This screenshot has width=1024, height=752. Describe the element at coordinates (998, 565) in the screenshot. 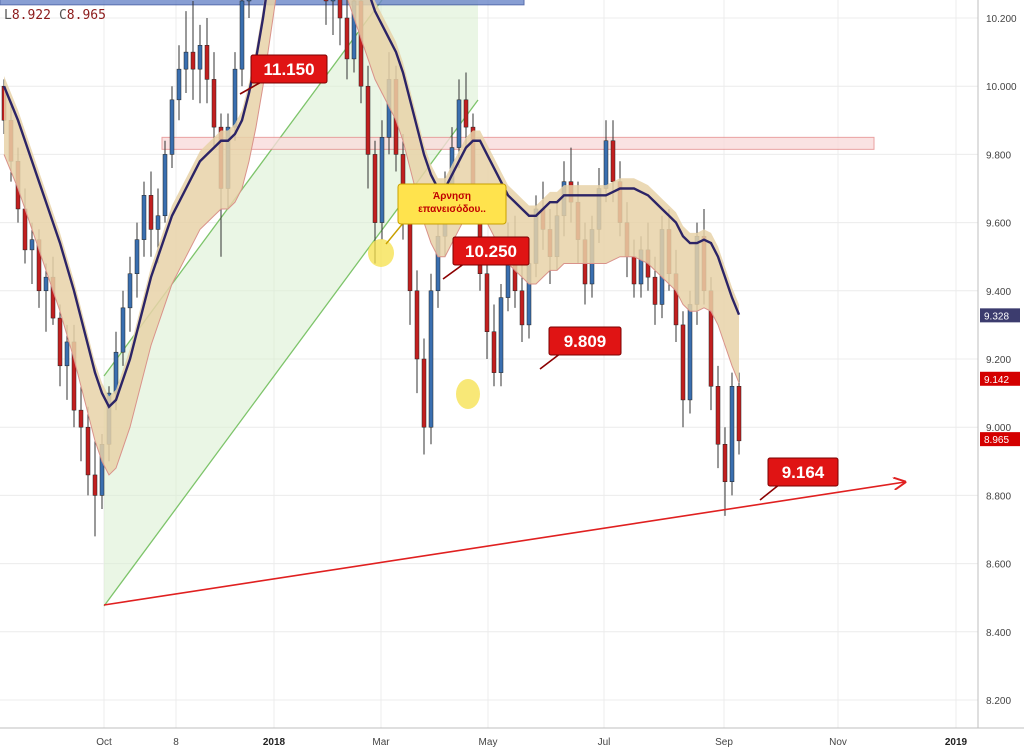

I see `y-tick-label: 8.600` at that location.